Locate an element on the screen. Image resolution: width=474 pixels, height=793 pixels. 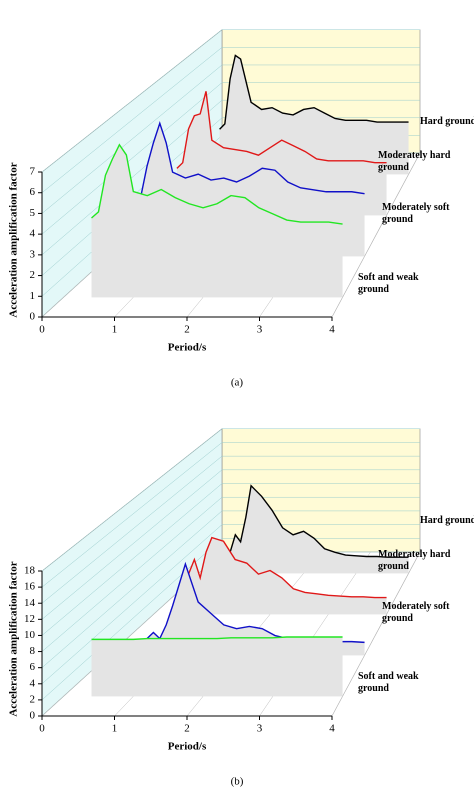
y-tick-label: 18 is located at coordinates (30, 571).